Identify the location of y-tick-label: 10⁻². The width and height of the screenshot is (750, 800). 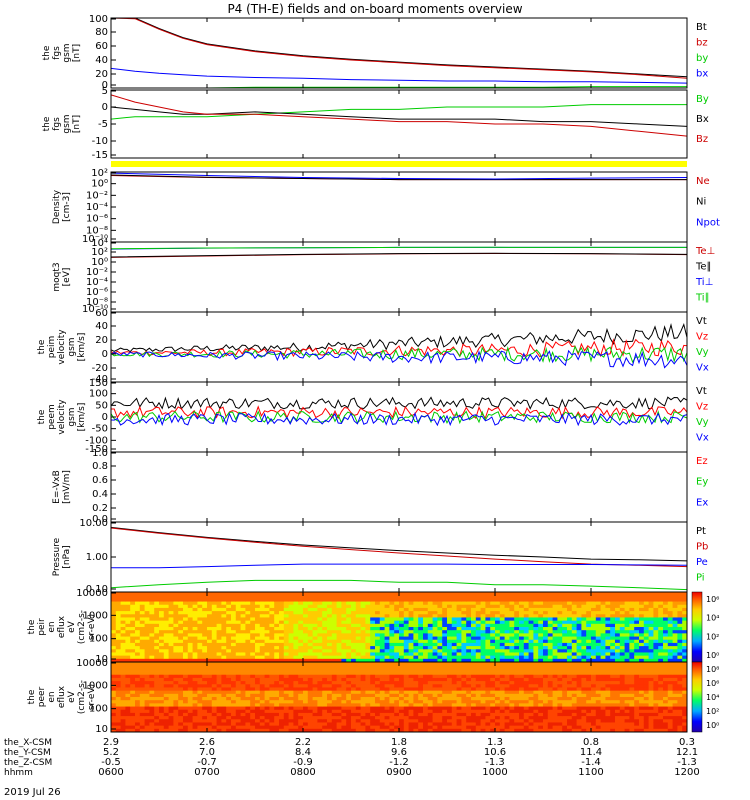
(97, 195).